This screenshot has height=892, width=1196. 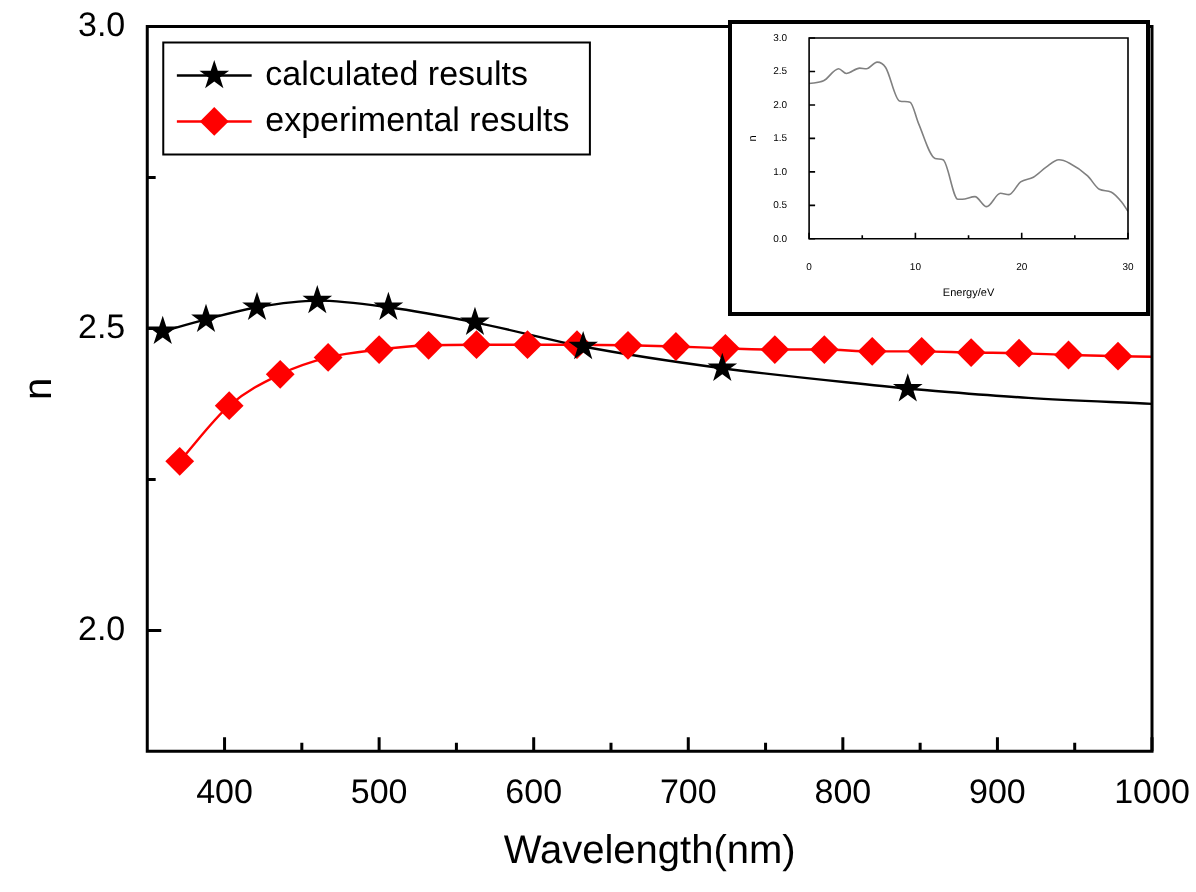 What do you see at coordinates (843, 791) in the screenshot?
I see `x-tick-label: 800` at bounding box center [843, 791].